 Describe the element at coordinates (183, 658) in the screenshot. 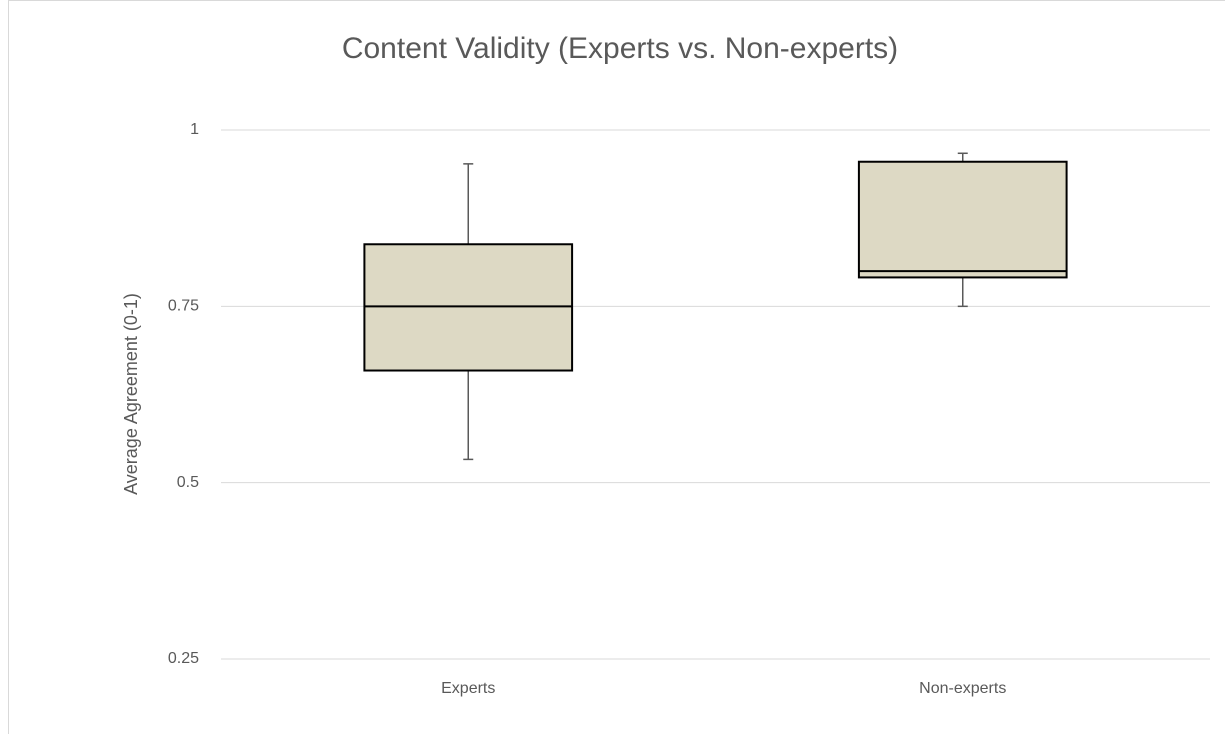

I see `y-tick-label: 0.25` at that location.